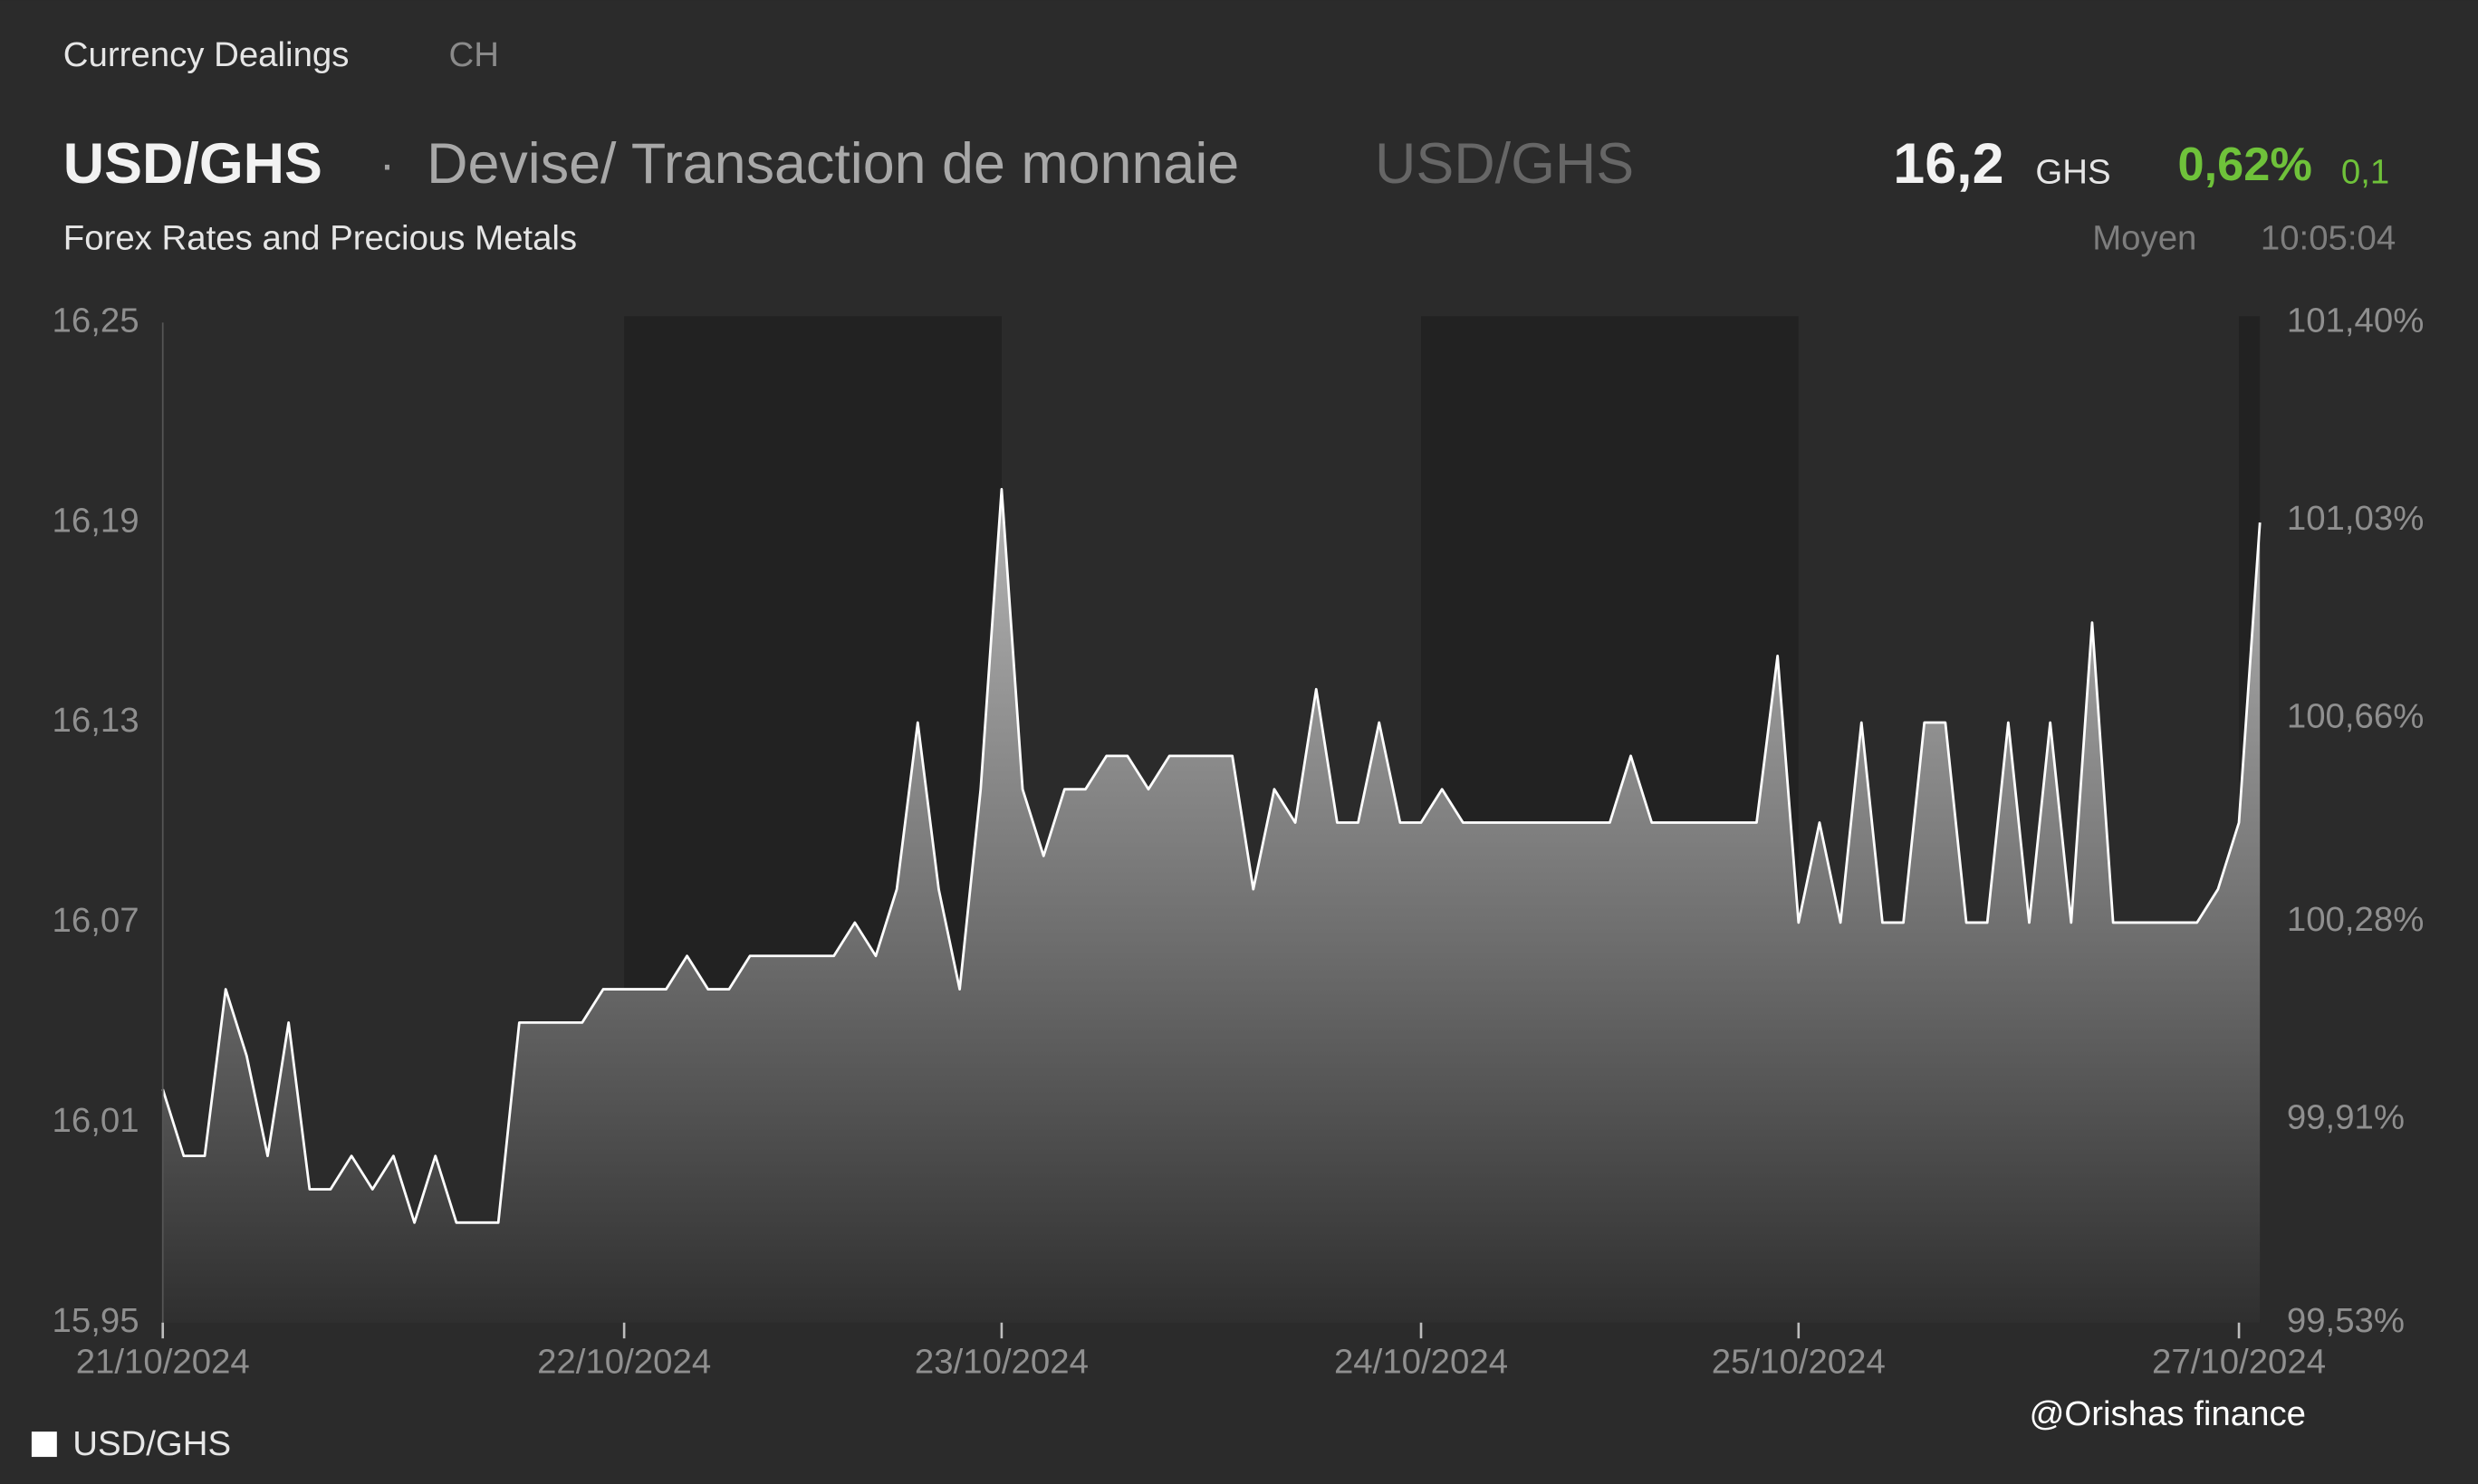  What do you see at coordinates (96, 1120) in the screenshot?
I see `y-tick-label: 16,01` at bounding box center [96, 1120].